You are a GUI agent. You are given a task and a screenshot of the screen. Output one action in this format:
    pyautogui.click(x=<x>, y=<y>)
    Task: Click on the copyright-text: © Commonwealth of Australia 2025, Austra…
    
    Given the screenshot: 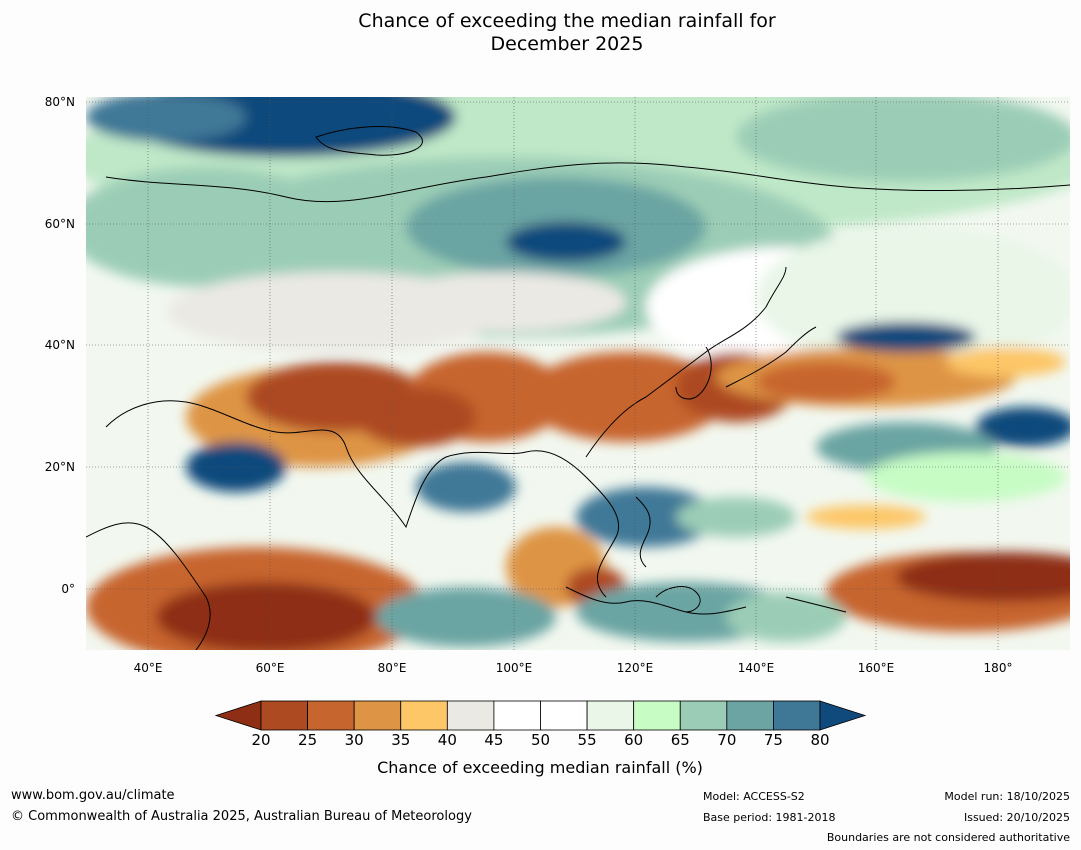 What is the action you would take?
    pyautogui.click(x=241, y=816)
    